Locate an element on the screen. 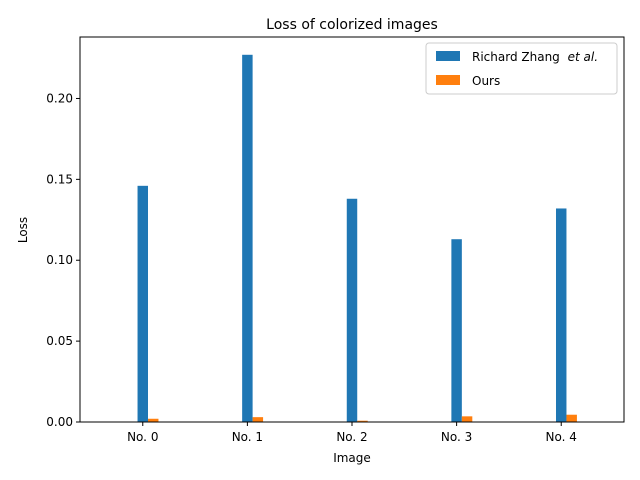 The width and height of the screenshot is (640, 480). legend-label-series-0-suffix: et al. is located at coordinates (583, 57).